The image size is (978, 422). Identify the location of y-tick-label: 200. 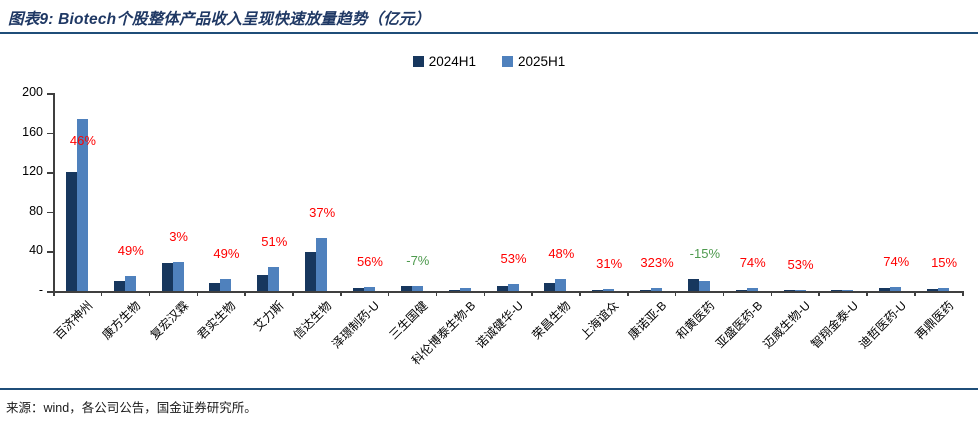
(32, 92).